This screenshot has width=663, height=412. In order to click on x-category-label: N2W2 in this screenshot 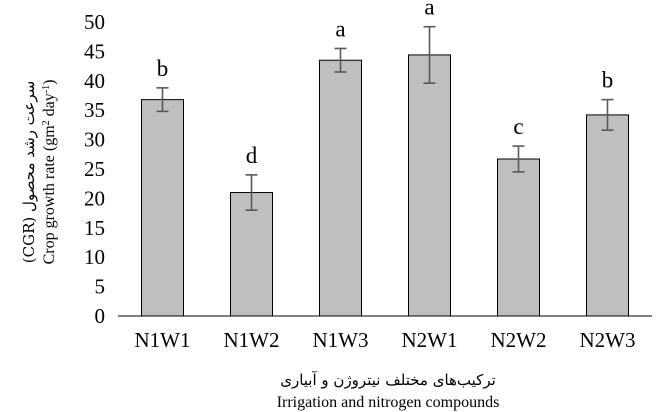, I will do `click(519, 340)`.